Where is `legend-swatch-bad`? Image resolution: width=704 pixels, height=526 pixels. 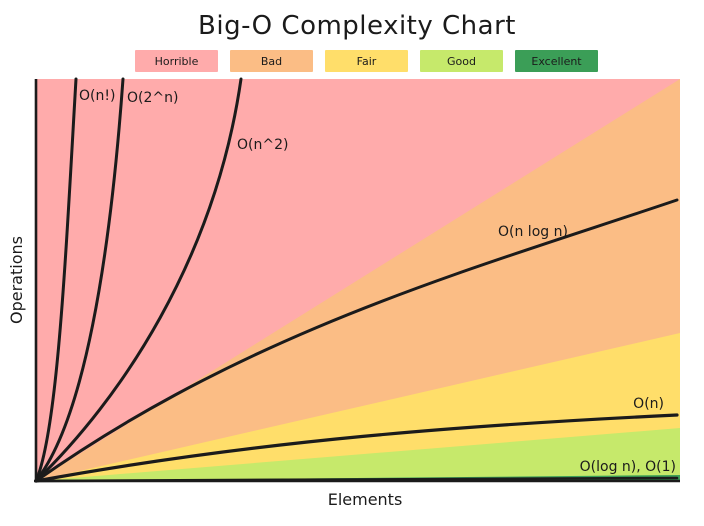 legend-swatch-bad is located at coordinates (271, 61).